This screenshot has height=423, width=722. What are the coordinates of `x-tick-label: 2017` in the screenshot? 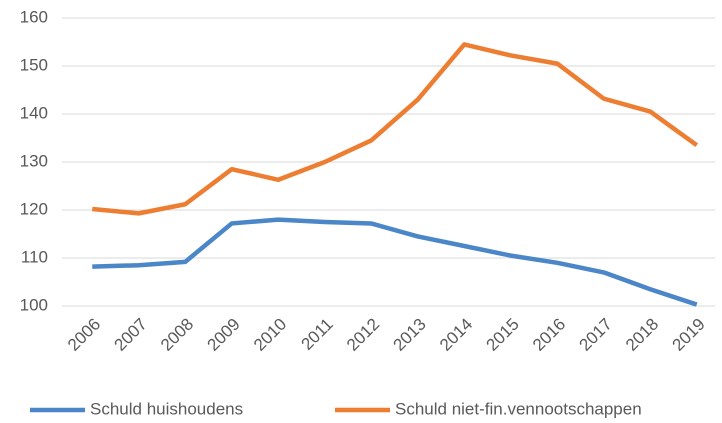 It's located at (596, 335).